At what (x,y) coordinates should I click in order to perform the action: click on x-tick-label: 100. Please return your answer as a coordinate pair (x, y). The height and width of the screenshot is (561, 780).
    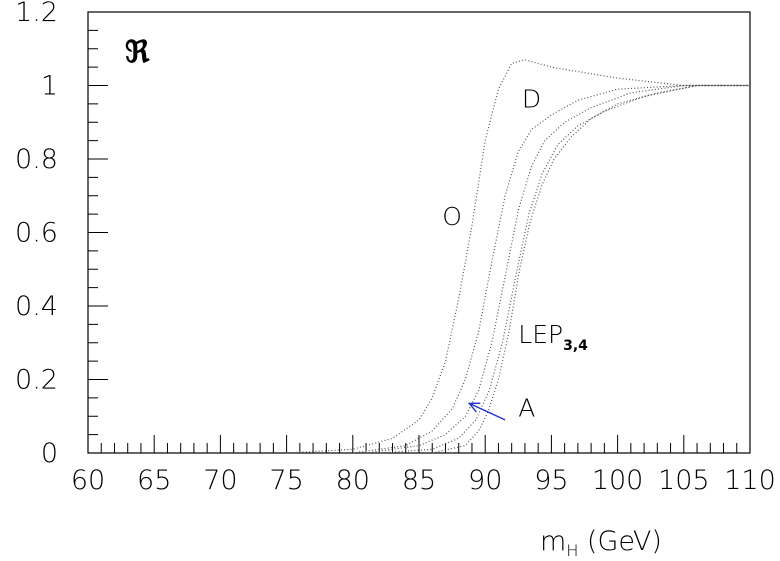
    Looking at the image, I should click on (618, 480).